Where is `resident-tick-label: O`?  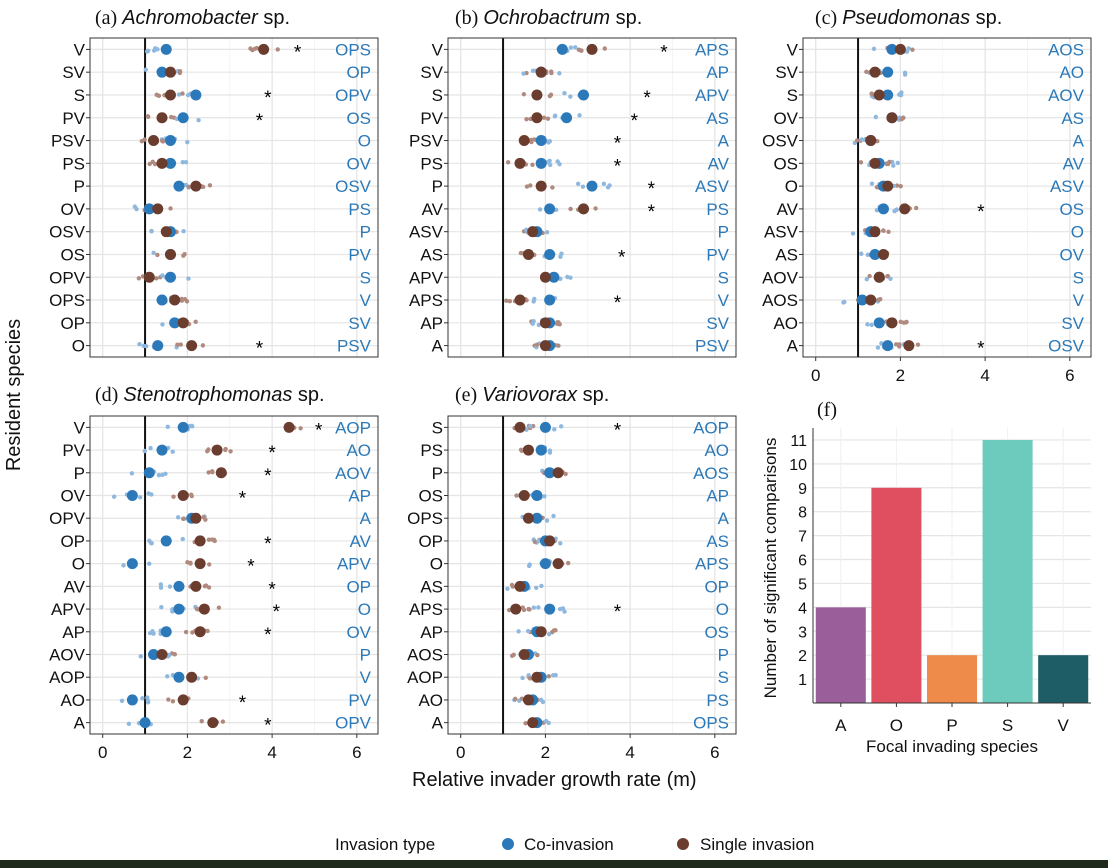 resident-tick-label: O is located at coordinates (78, 346).